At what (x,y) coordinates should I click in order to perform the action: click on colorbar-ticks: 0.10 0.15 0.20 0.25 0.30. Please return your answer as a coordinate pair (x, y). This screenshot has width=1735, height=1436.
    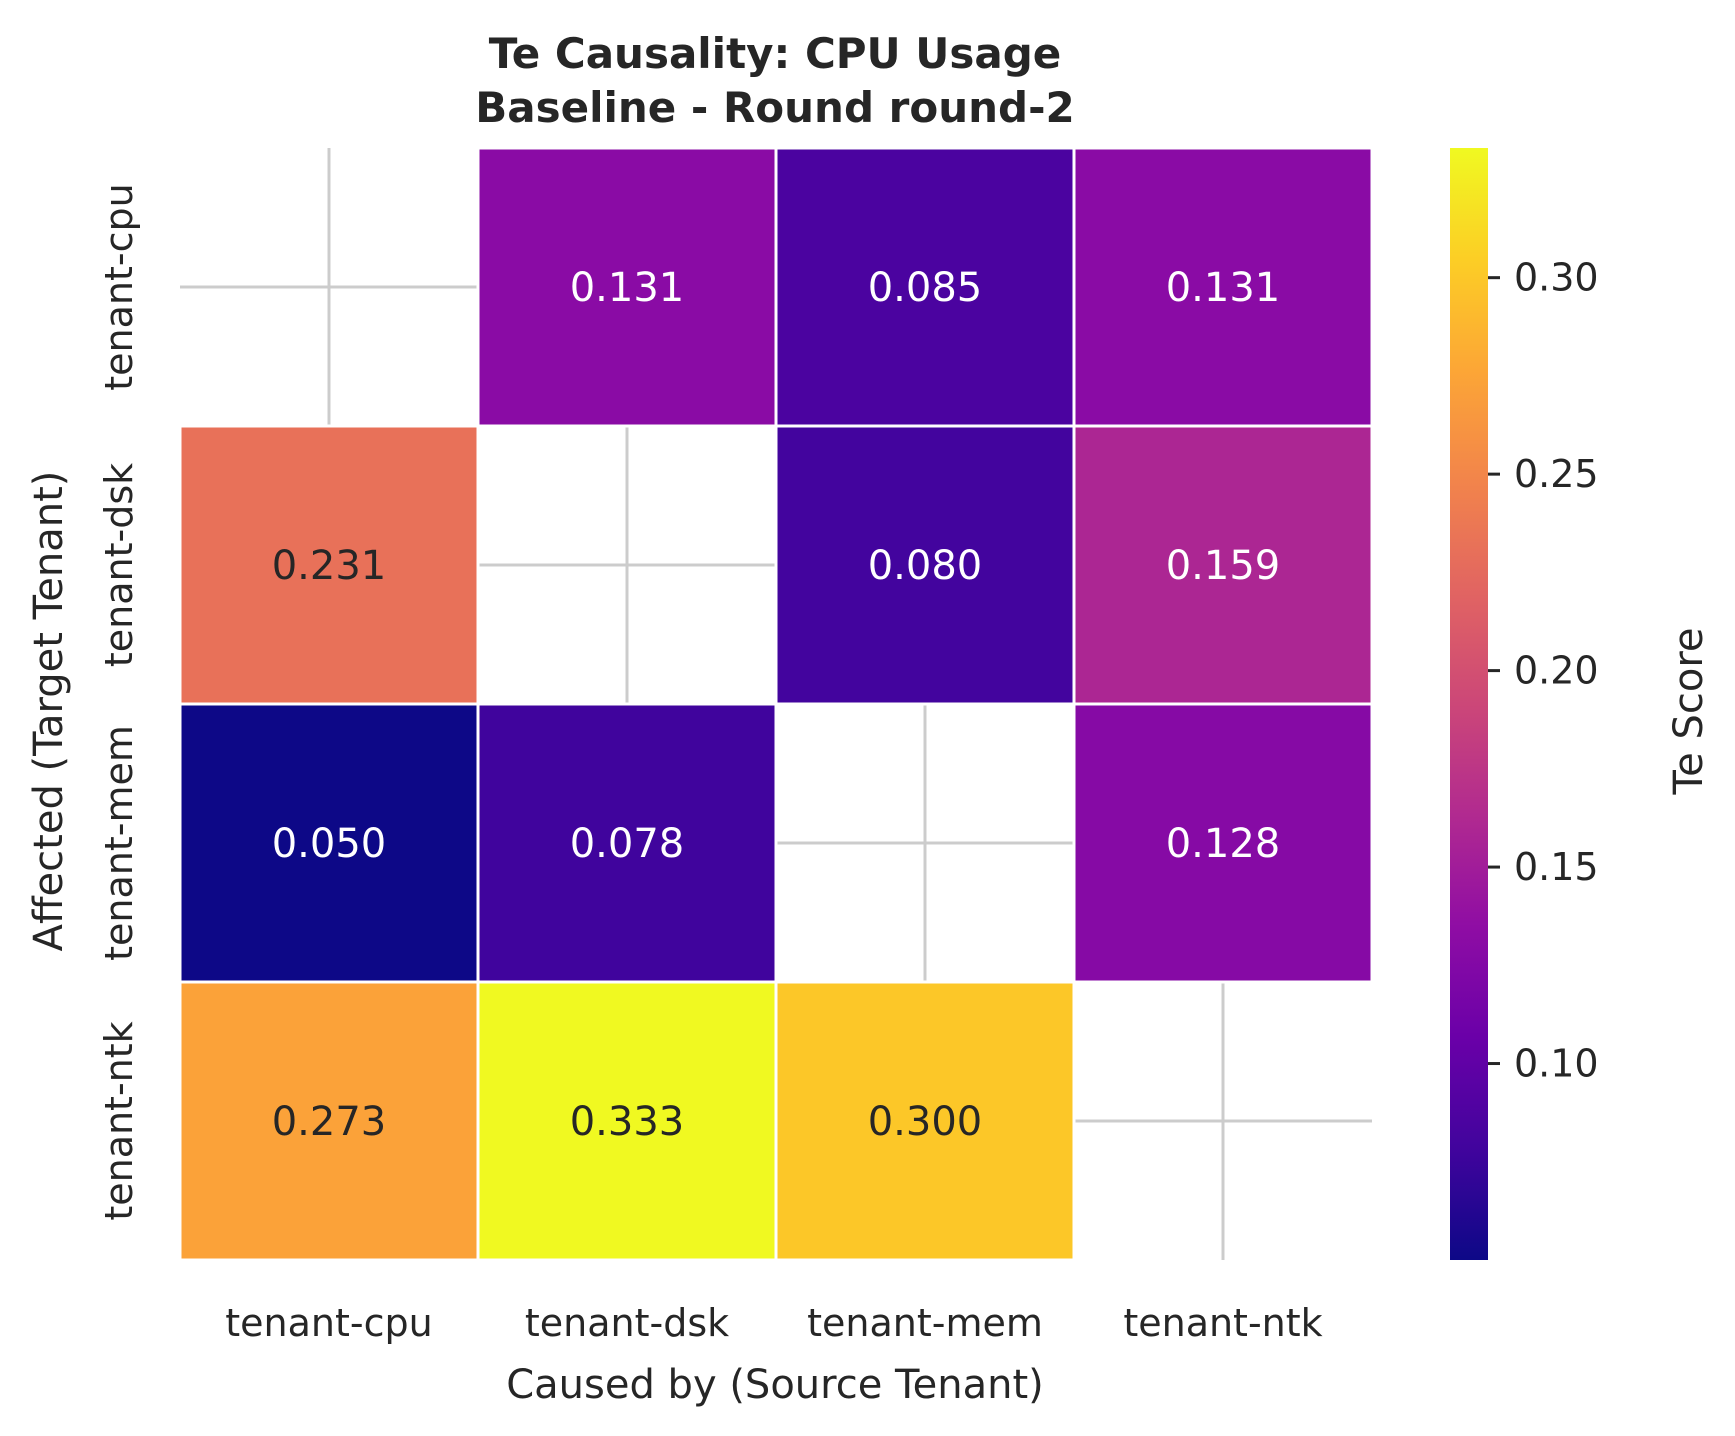
    Looking at the image, I should click on (1543, 671).